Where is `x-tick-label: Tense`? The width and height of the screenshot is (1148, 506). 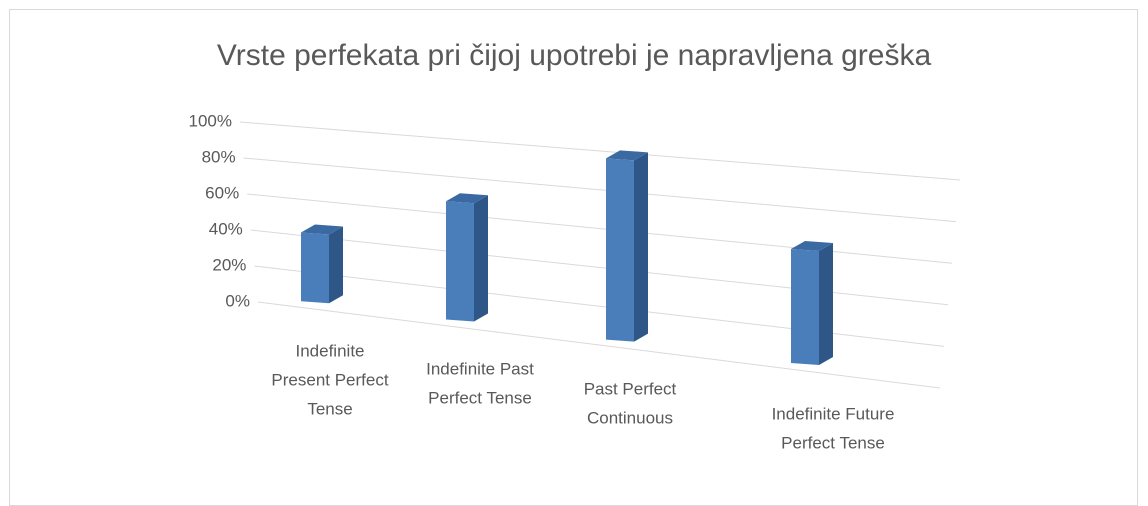
x-tick-label: Tense is located at coordinates (329, 408).